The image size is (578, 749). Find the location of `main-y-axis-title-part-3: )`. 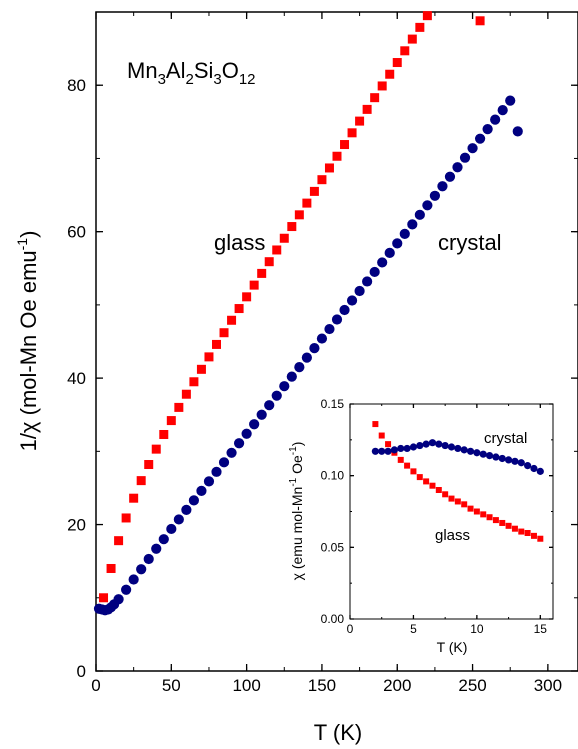

main-y-axis-title-part-3: ) is located at coordinates (28, 234).